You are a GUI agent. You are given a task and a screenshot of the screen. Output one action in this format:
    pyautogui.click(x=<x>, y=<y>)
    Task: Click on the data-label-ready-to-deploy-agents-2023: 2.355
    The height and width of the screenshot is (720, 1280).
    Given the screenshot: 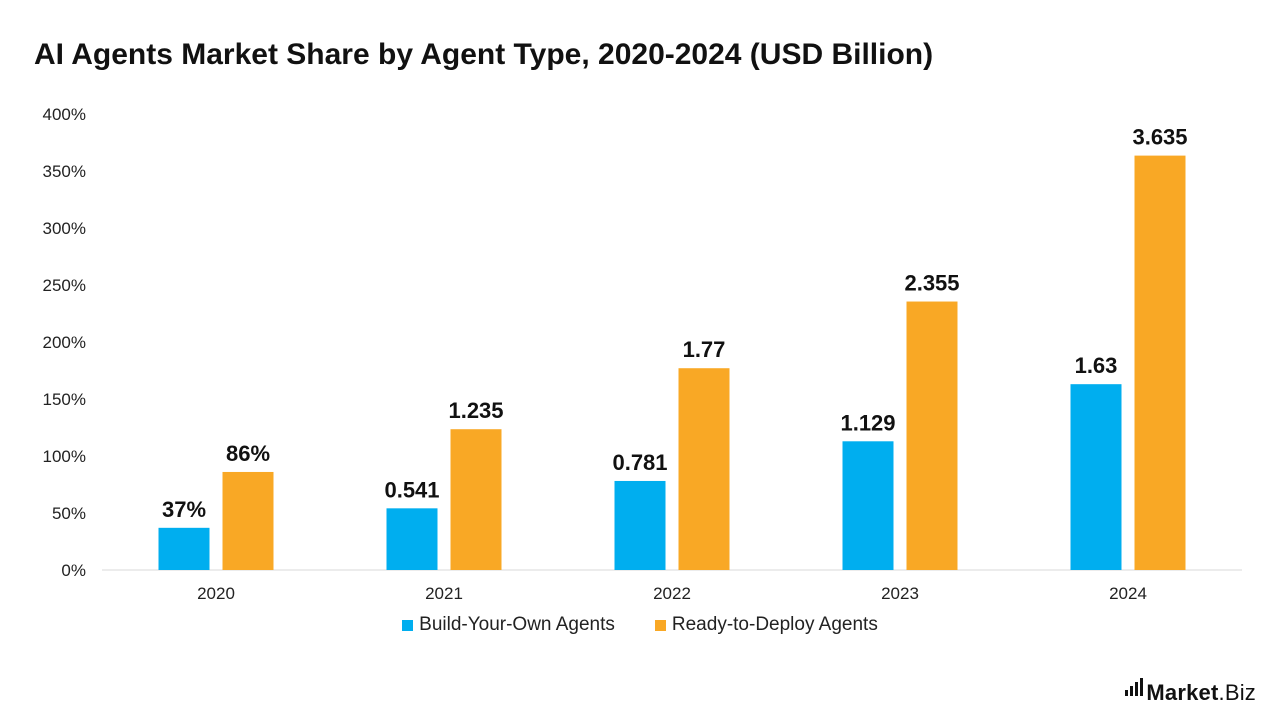 What is the action you would take?
    pyautogui.click(x=931, y=283)
    